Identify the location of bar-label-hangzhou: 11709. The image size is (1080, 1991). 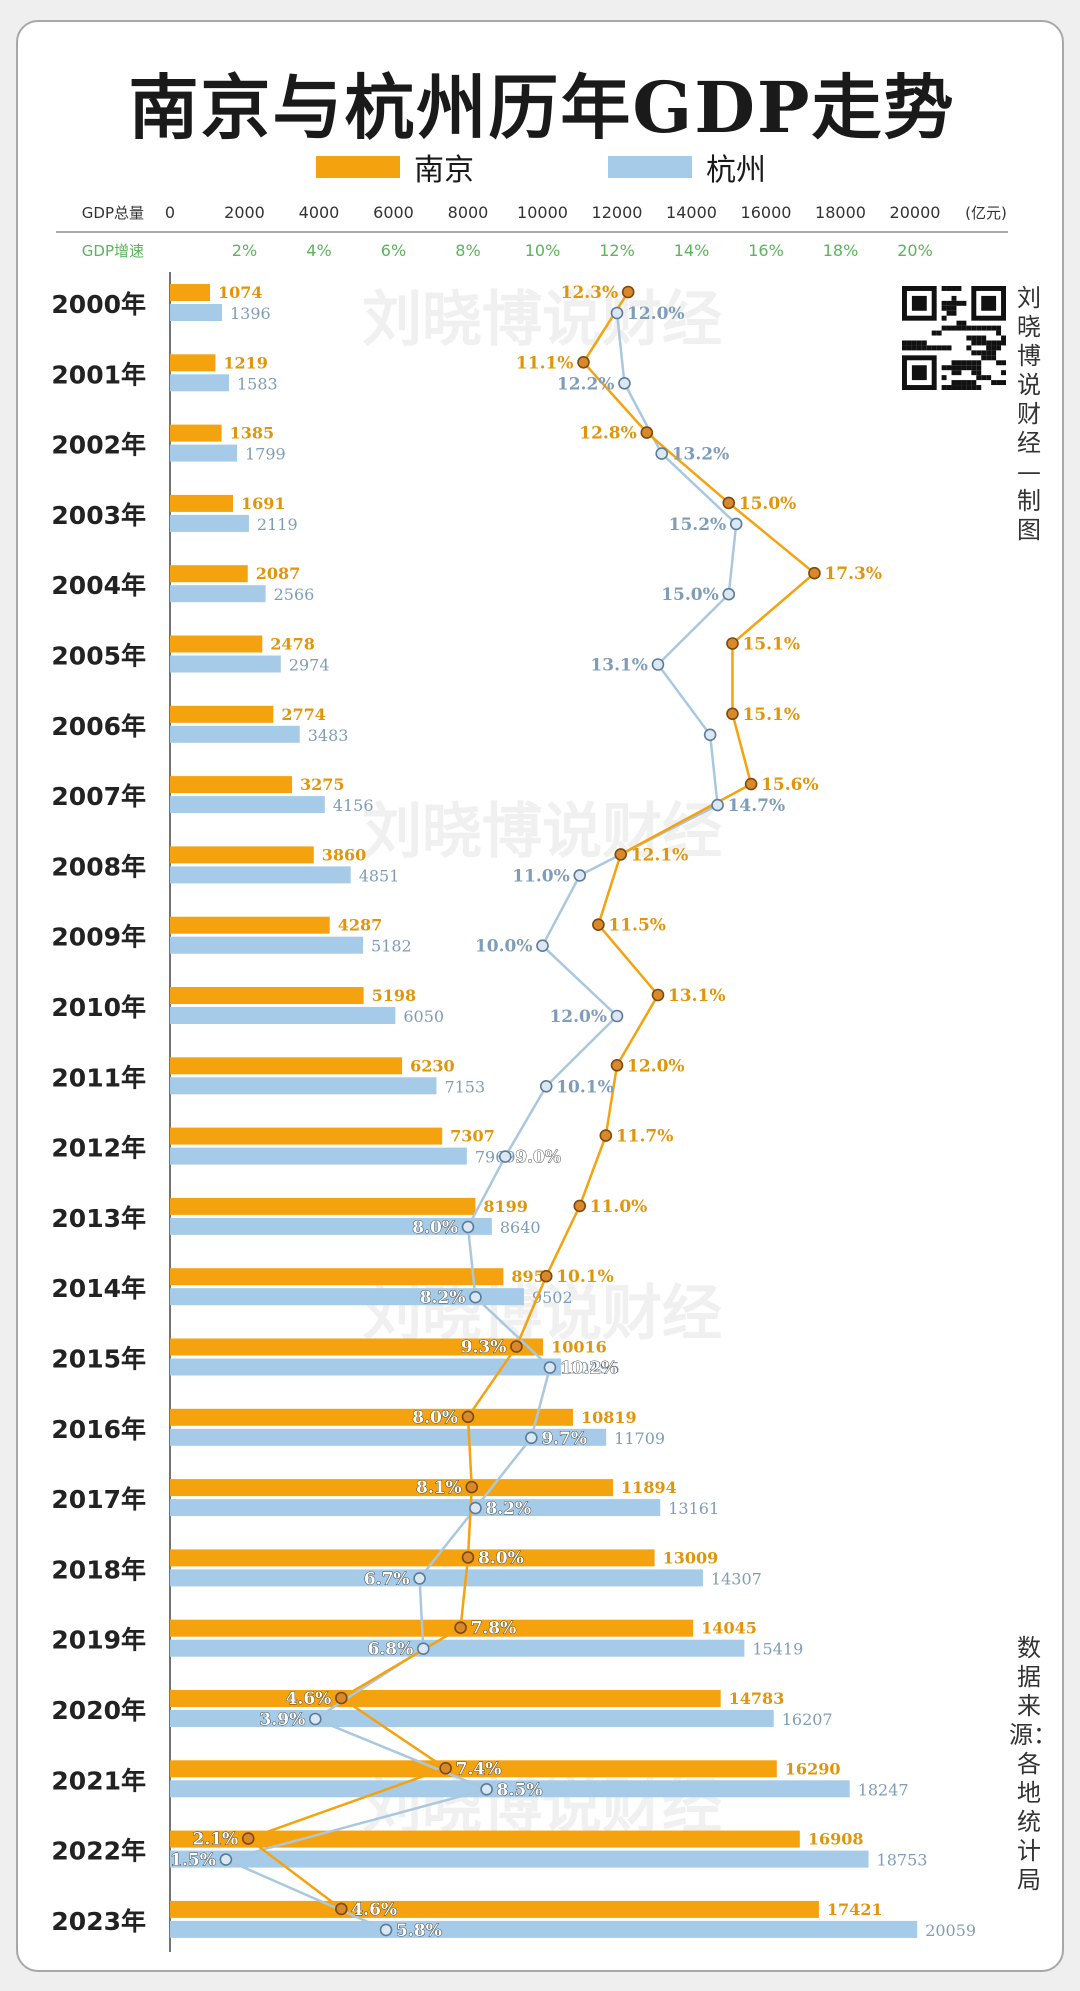
(639, 1438).